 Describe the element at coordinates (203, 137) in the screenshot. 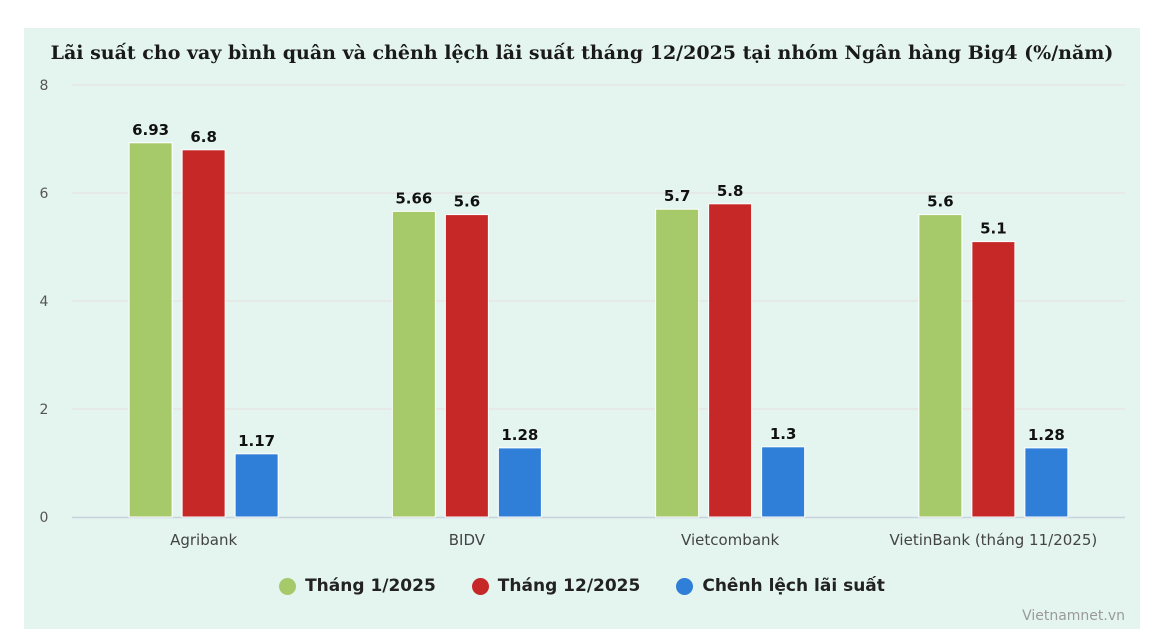

I see `data-label: 6.8` at that location.